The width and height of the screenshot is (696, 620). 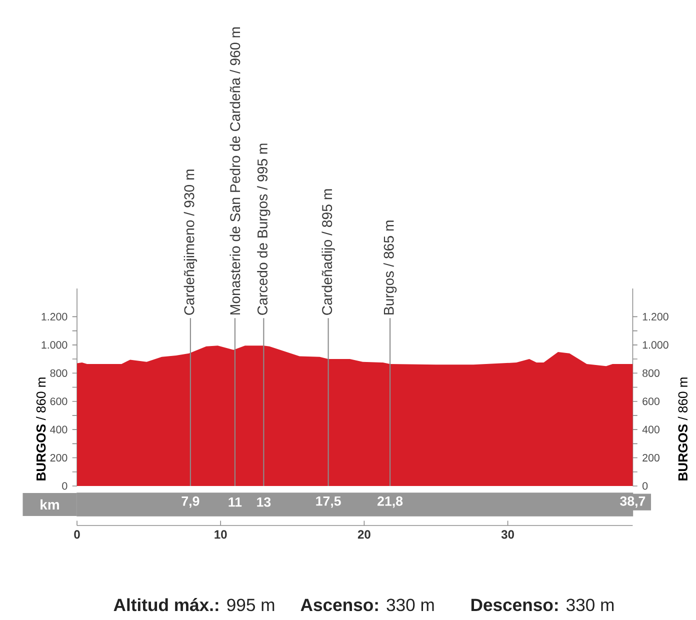 What do you see at coordinates (59, 458) in the screenshot?
I see `y-tick-label: 200` at bounding box center [59, 458].